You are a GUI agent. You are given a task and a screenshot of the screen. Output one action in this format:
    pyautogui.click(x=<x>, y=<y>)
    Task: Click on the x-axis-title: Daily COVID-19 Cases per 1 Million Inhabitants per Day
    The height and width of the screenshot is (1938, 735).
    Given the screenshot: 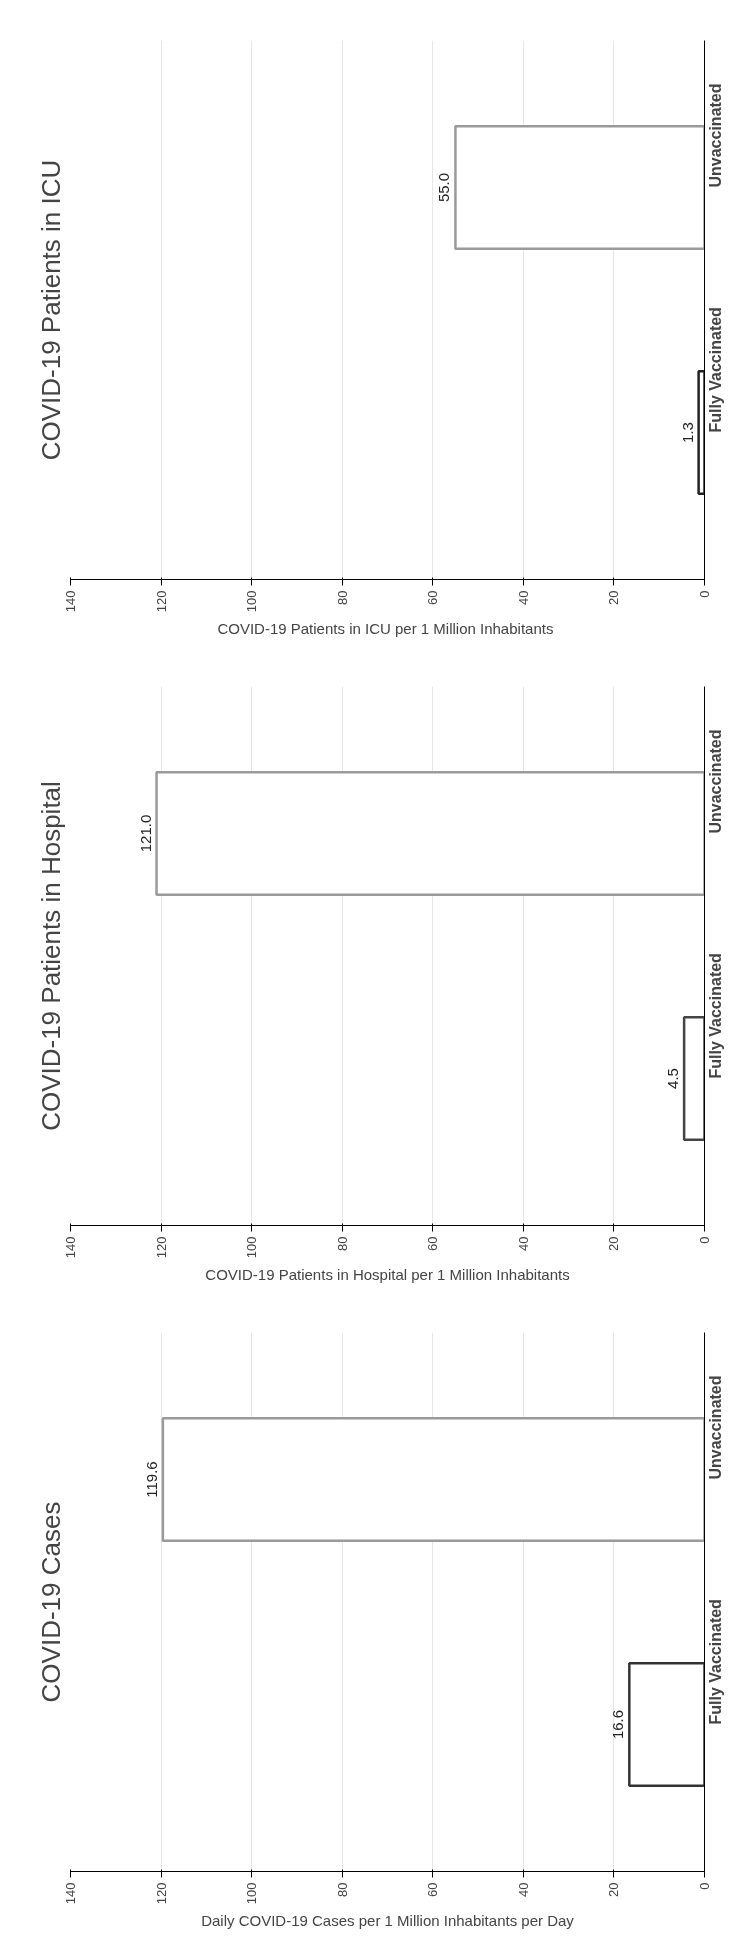 What is the action you would take?
    pyautogui.click(x=388, y=1921)
    